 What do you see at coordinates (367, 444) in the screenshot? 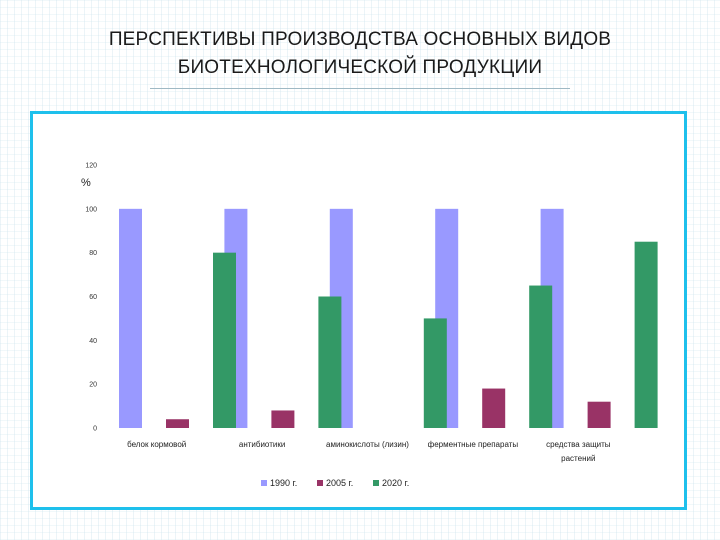
I see `category-label: аминокислоты (лизин)` at bounding box center [367, 444].